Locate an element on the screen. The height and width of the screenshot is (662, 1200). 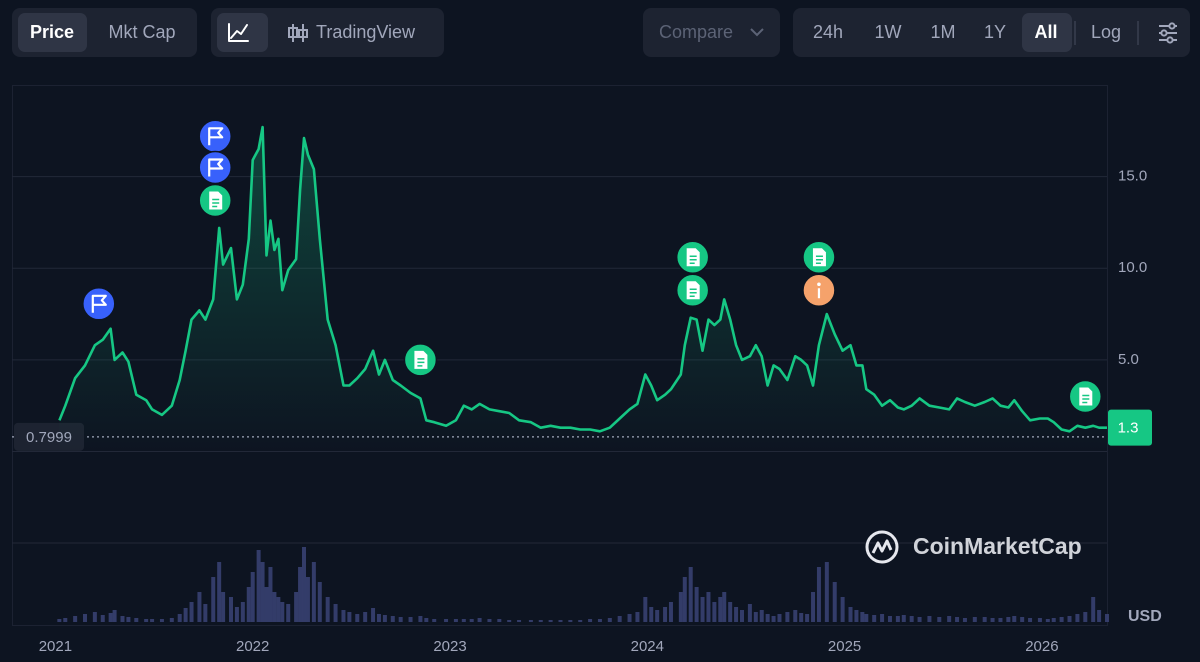
chevron is located at coordinates (757, 32).